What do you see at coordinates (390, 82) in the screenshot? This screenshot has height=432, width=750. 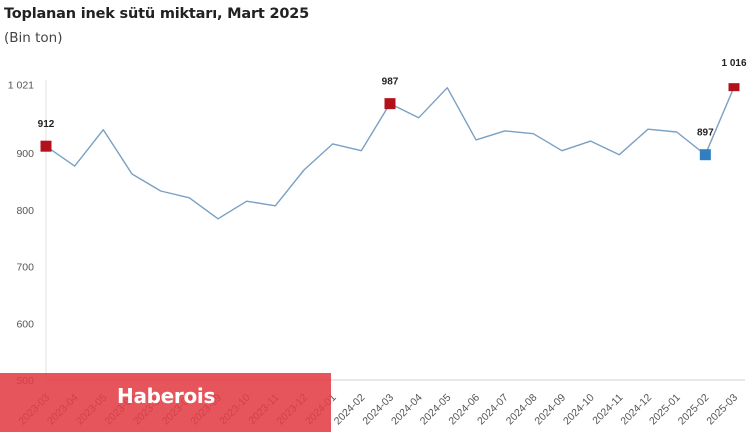 I see `data-label: 987` at bounding box center [390, 82].